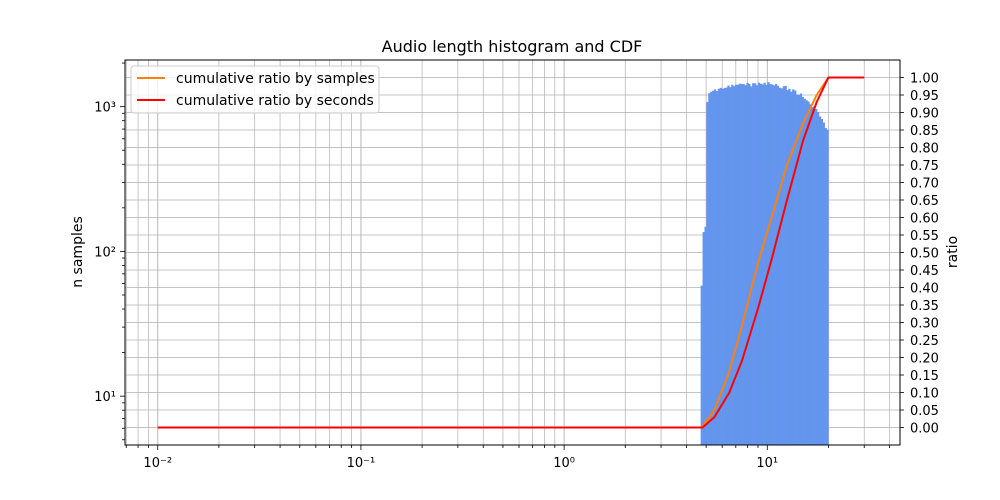 The image size is (1000, 500). Describe the element at coordinates (924, 219) in the screenshot. I see `y-right-tick-label: 0.60` at that location.